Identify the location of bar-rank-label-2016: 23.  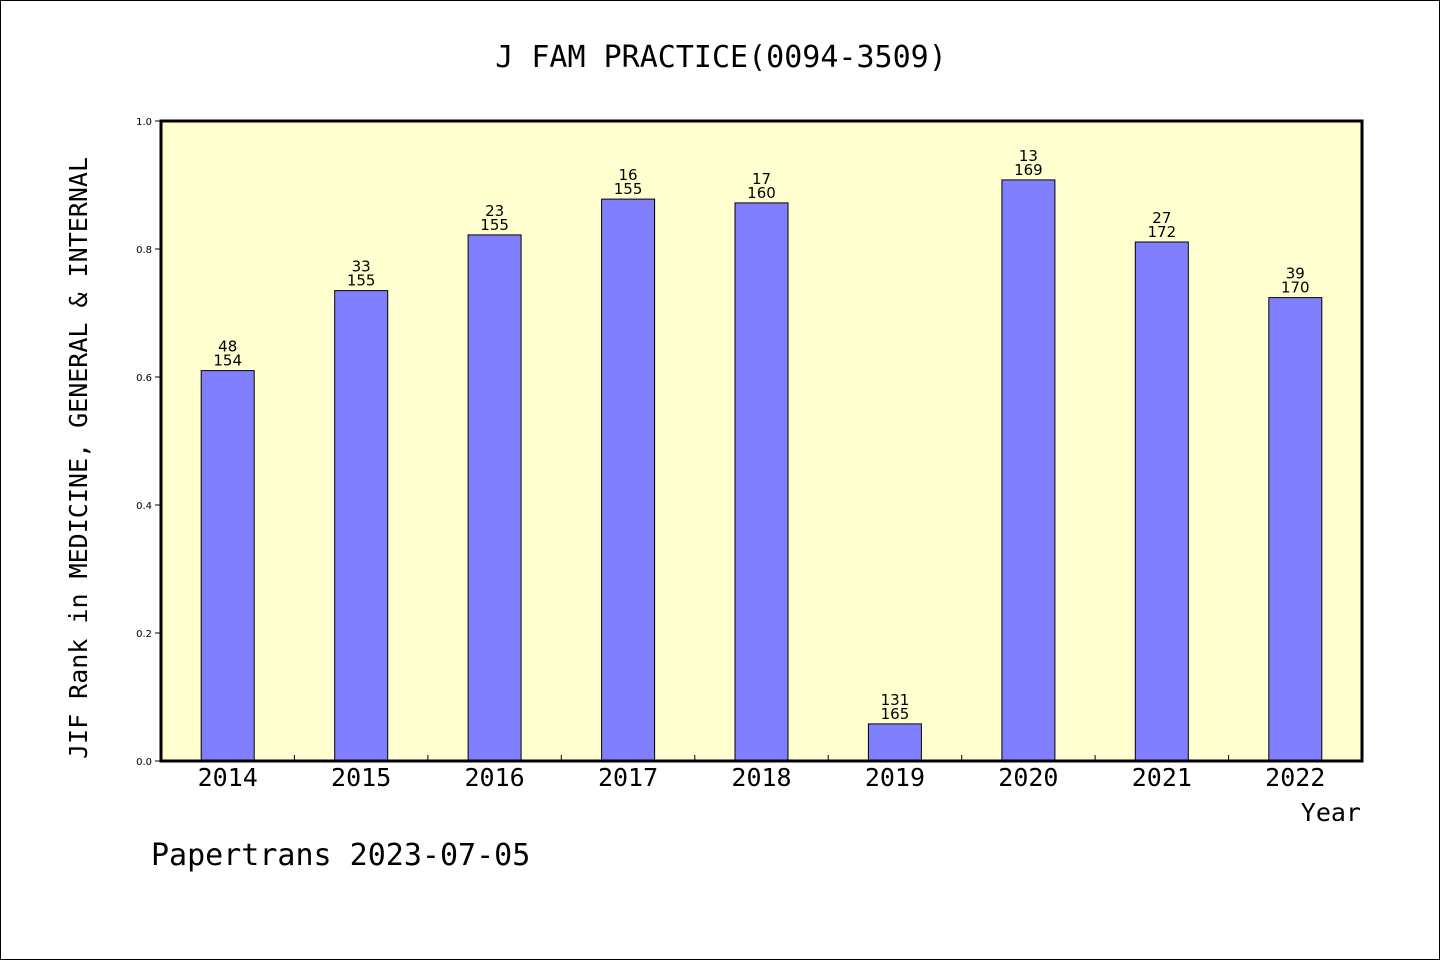
(494, 211).